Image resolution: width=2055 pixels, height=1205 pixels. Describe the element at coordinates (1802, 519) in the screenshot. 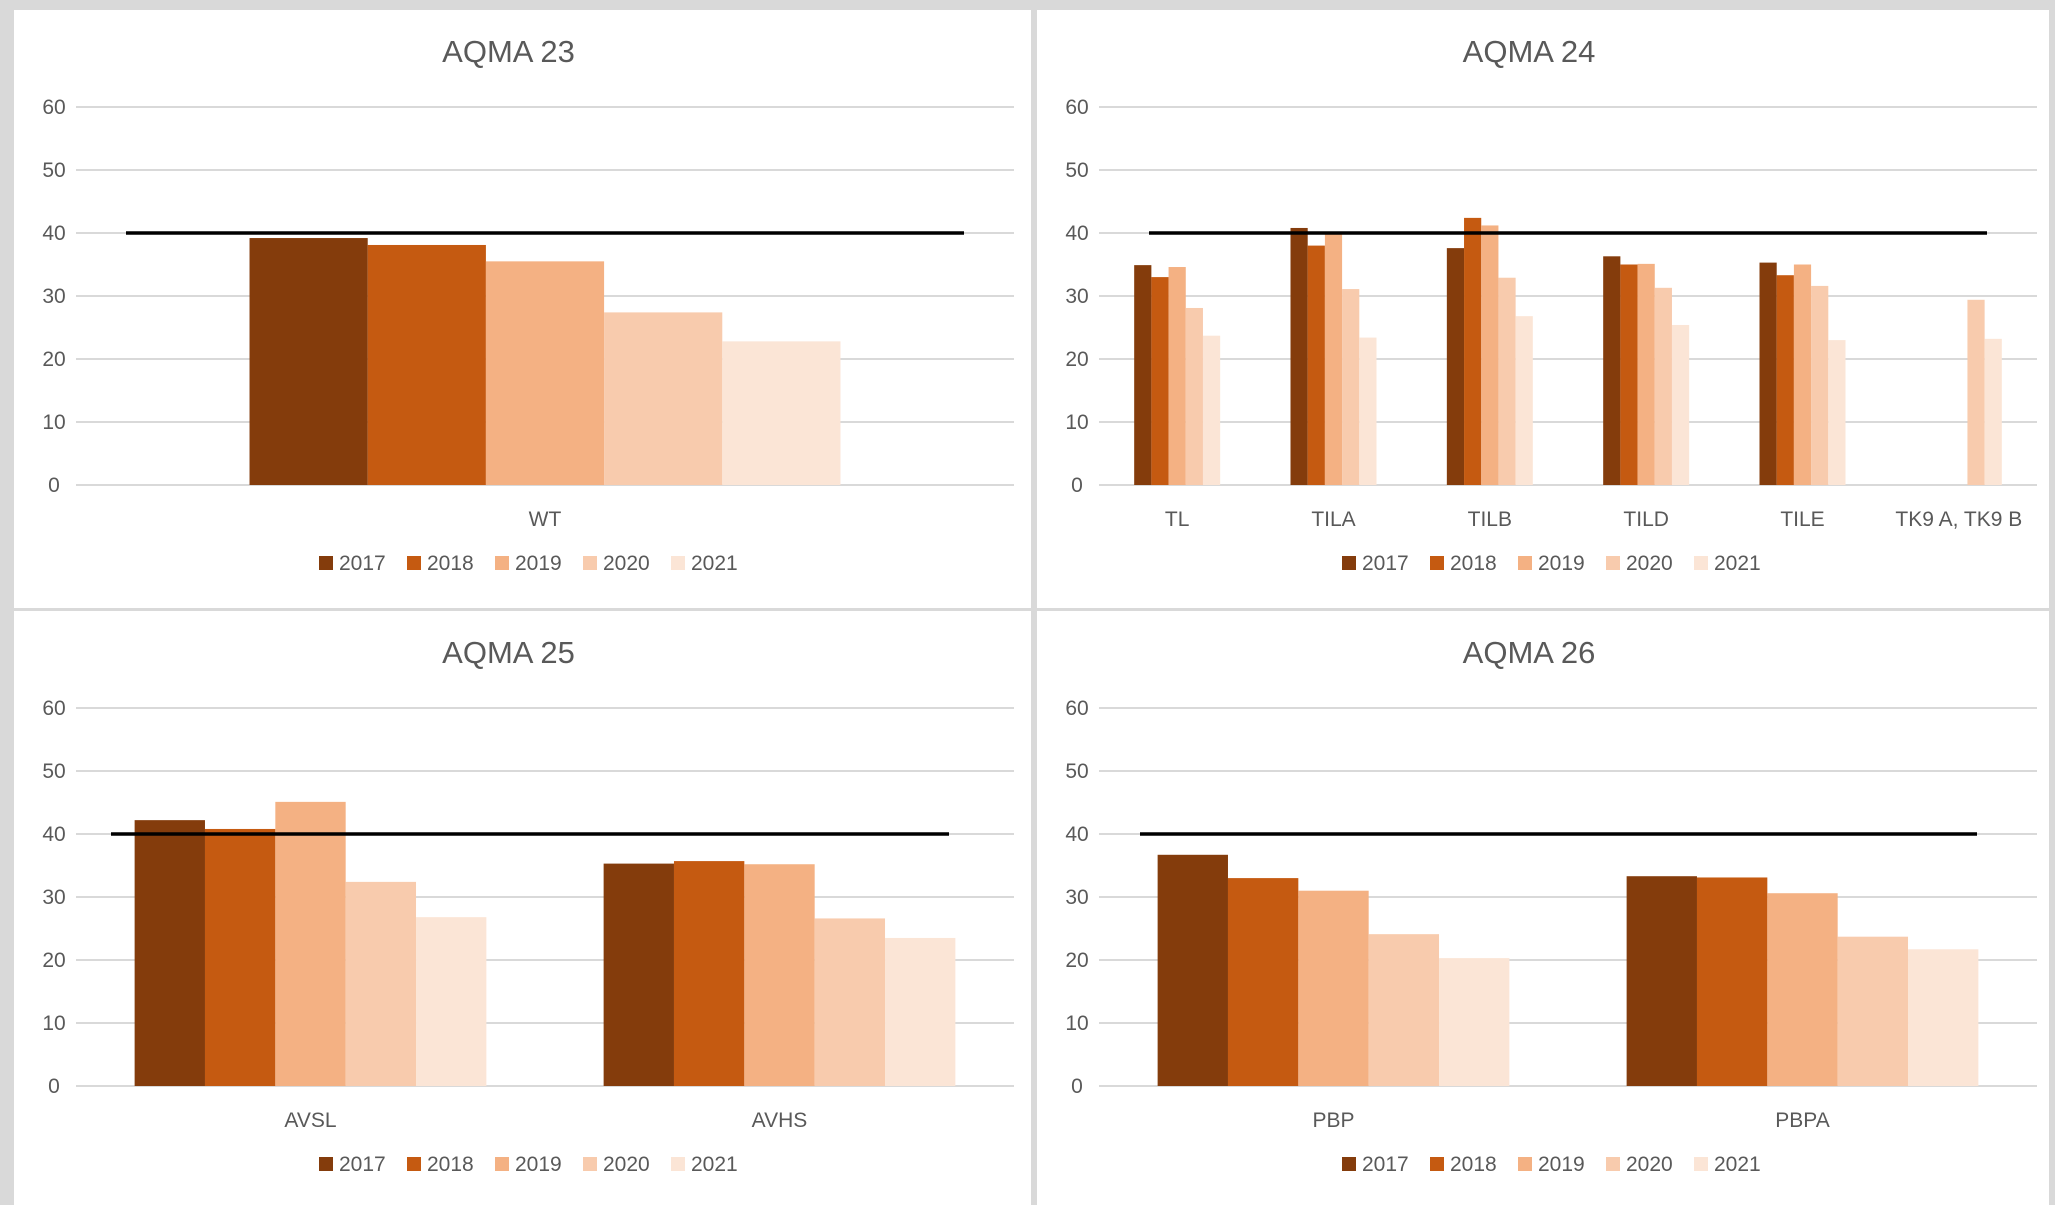

I see `x-category-label: TILE` at that location.